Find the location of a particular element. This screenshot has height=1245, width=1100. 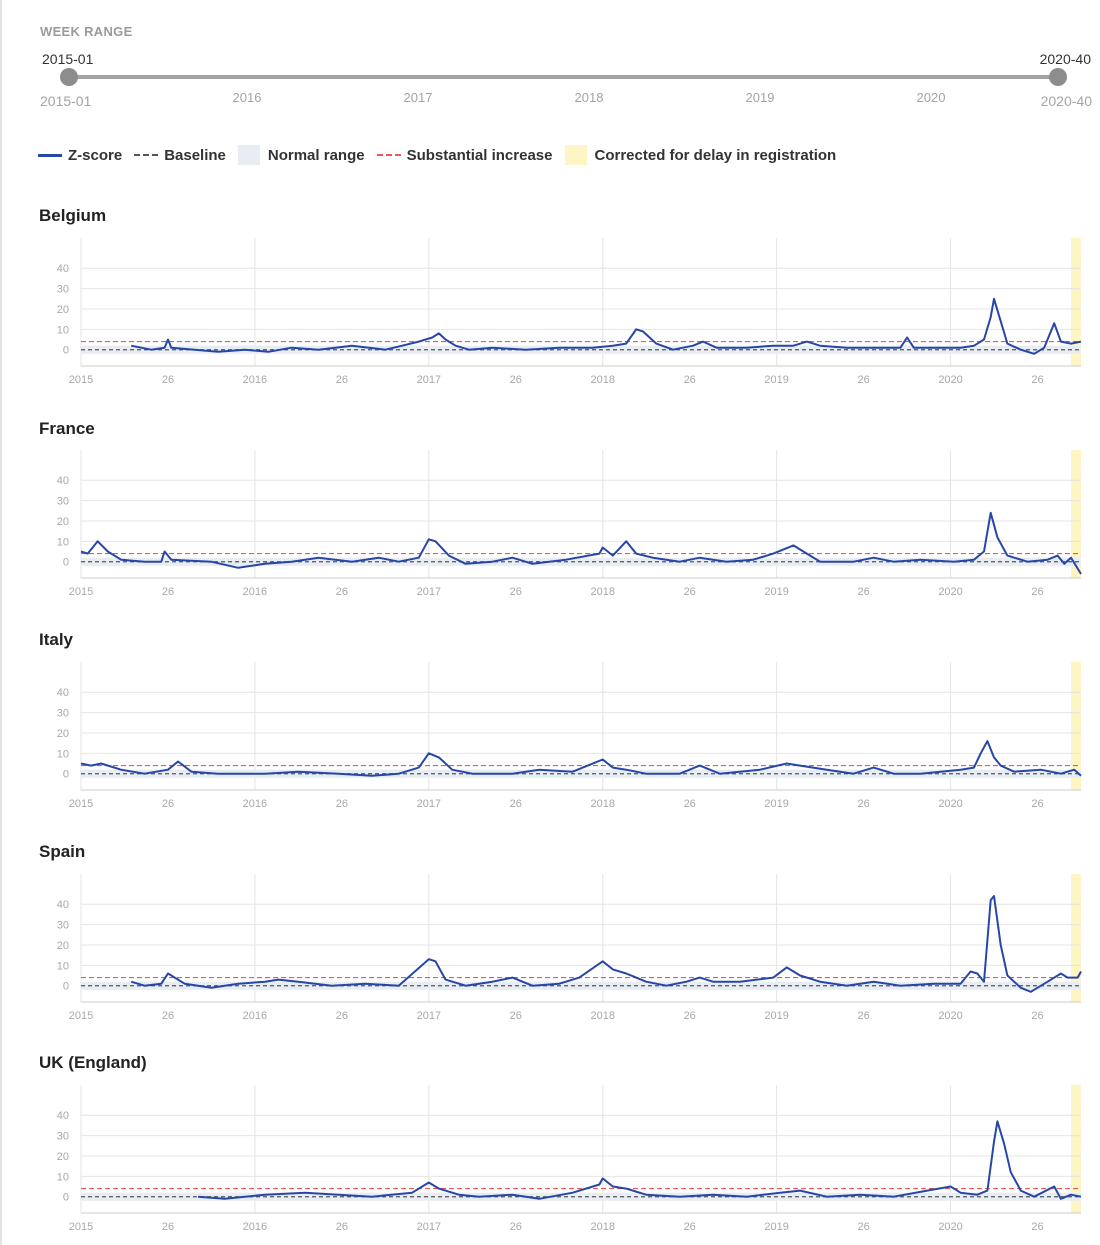

week-range-tick: 2016 is located at coordinates (247, 97).